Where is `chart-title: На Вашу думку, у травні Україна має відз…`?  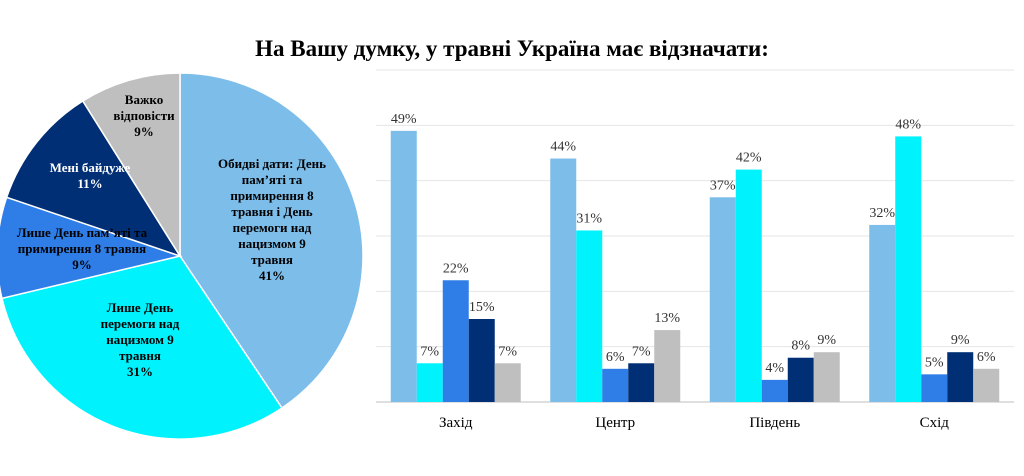
chart-title: На Вашу думку, у травні Україна має відз… is located at coordinates (512, 48).